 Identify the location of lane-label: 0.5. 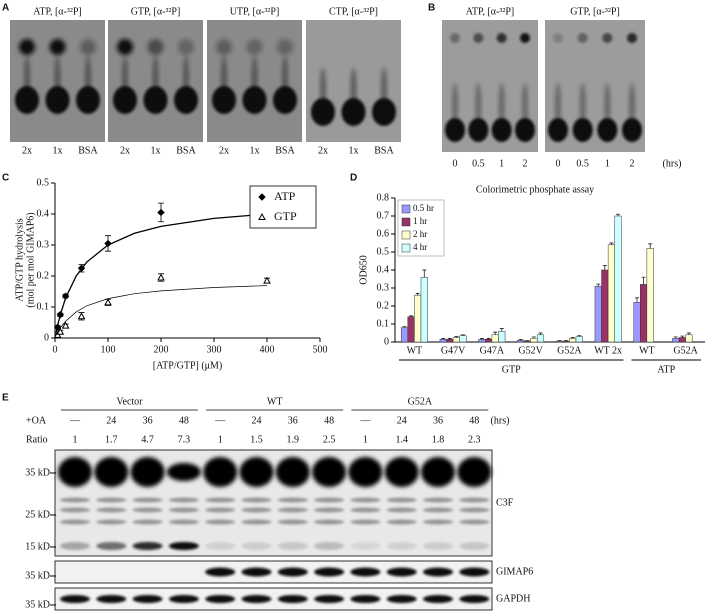
(478, 163).